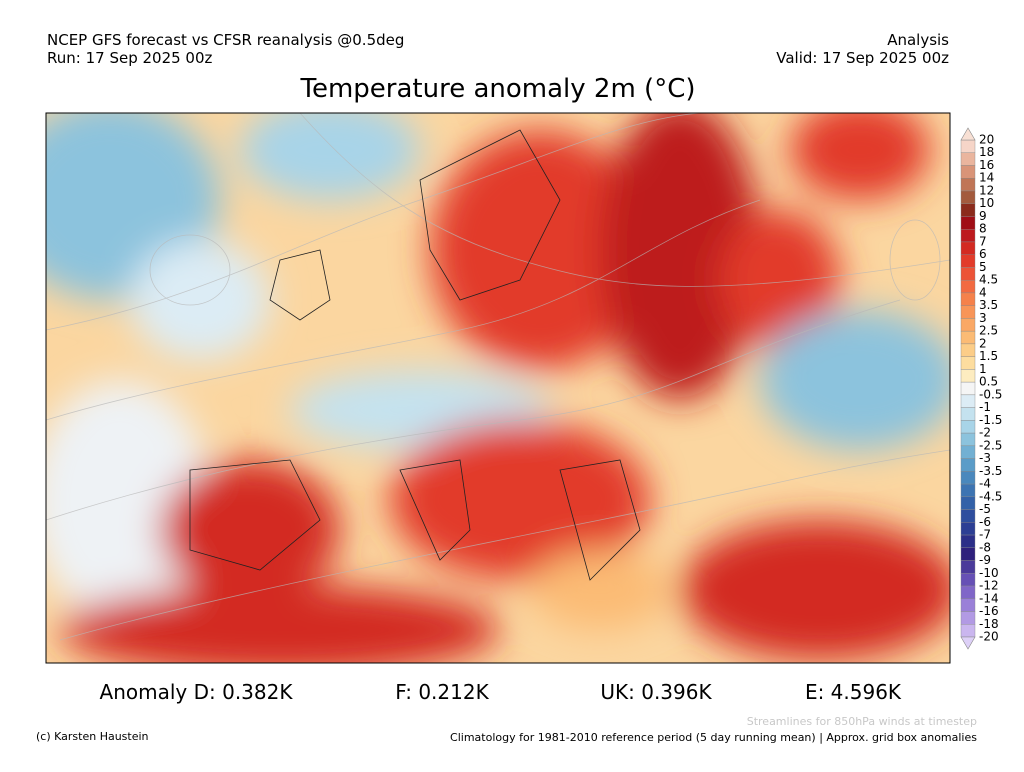 The width and height of the screenshot is (1024, 772). What do you see at coordinates (985, 535) in the screenshot?
I see `colorbar-label: -7` at bounding box center [985, 535].